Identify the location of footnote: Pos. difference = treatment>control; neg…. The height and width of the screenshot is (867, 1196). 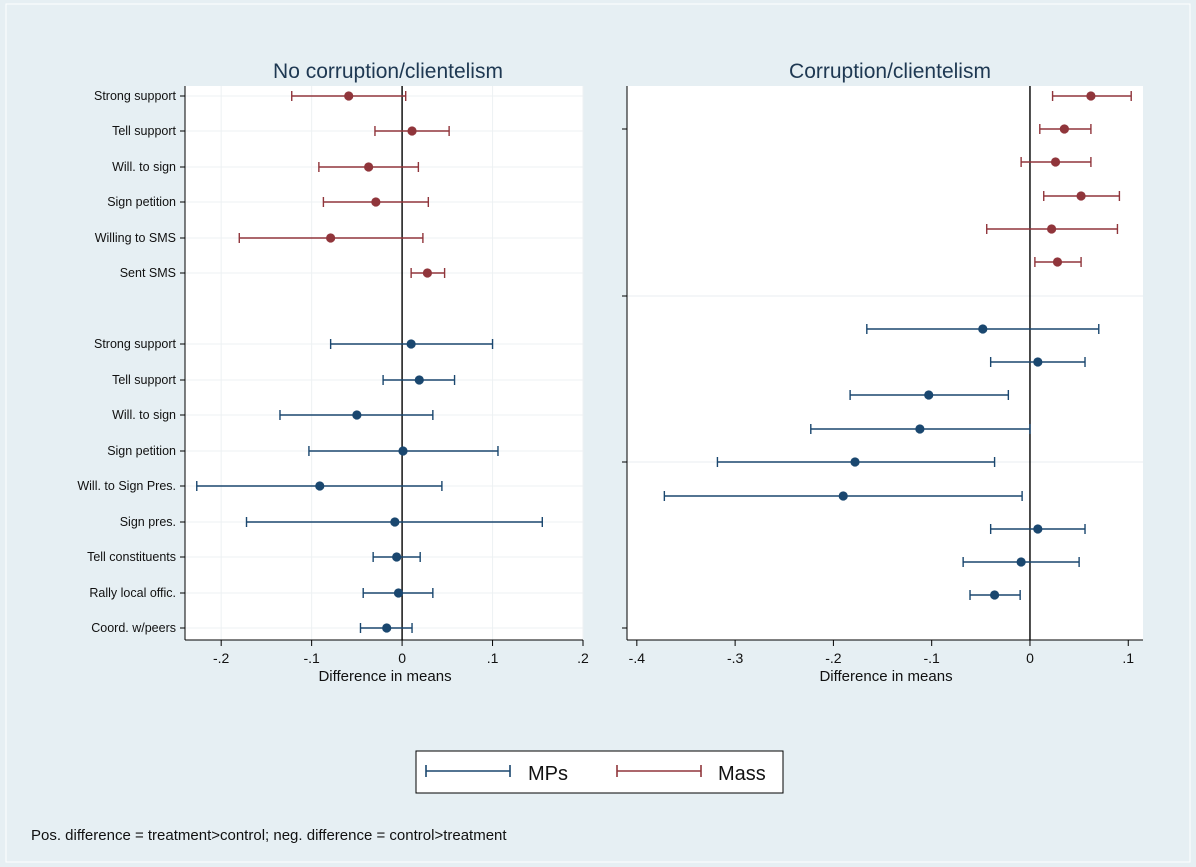
(269, 835).